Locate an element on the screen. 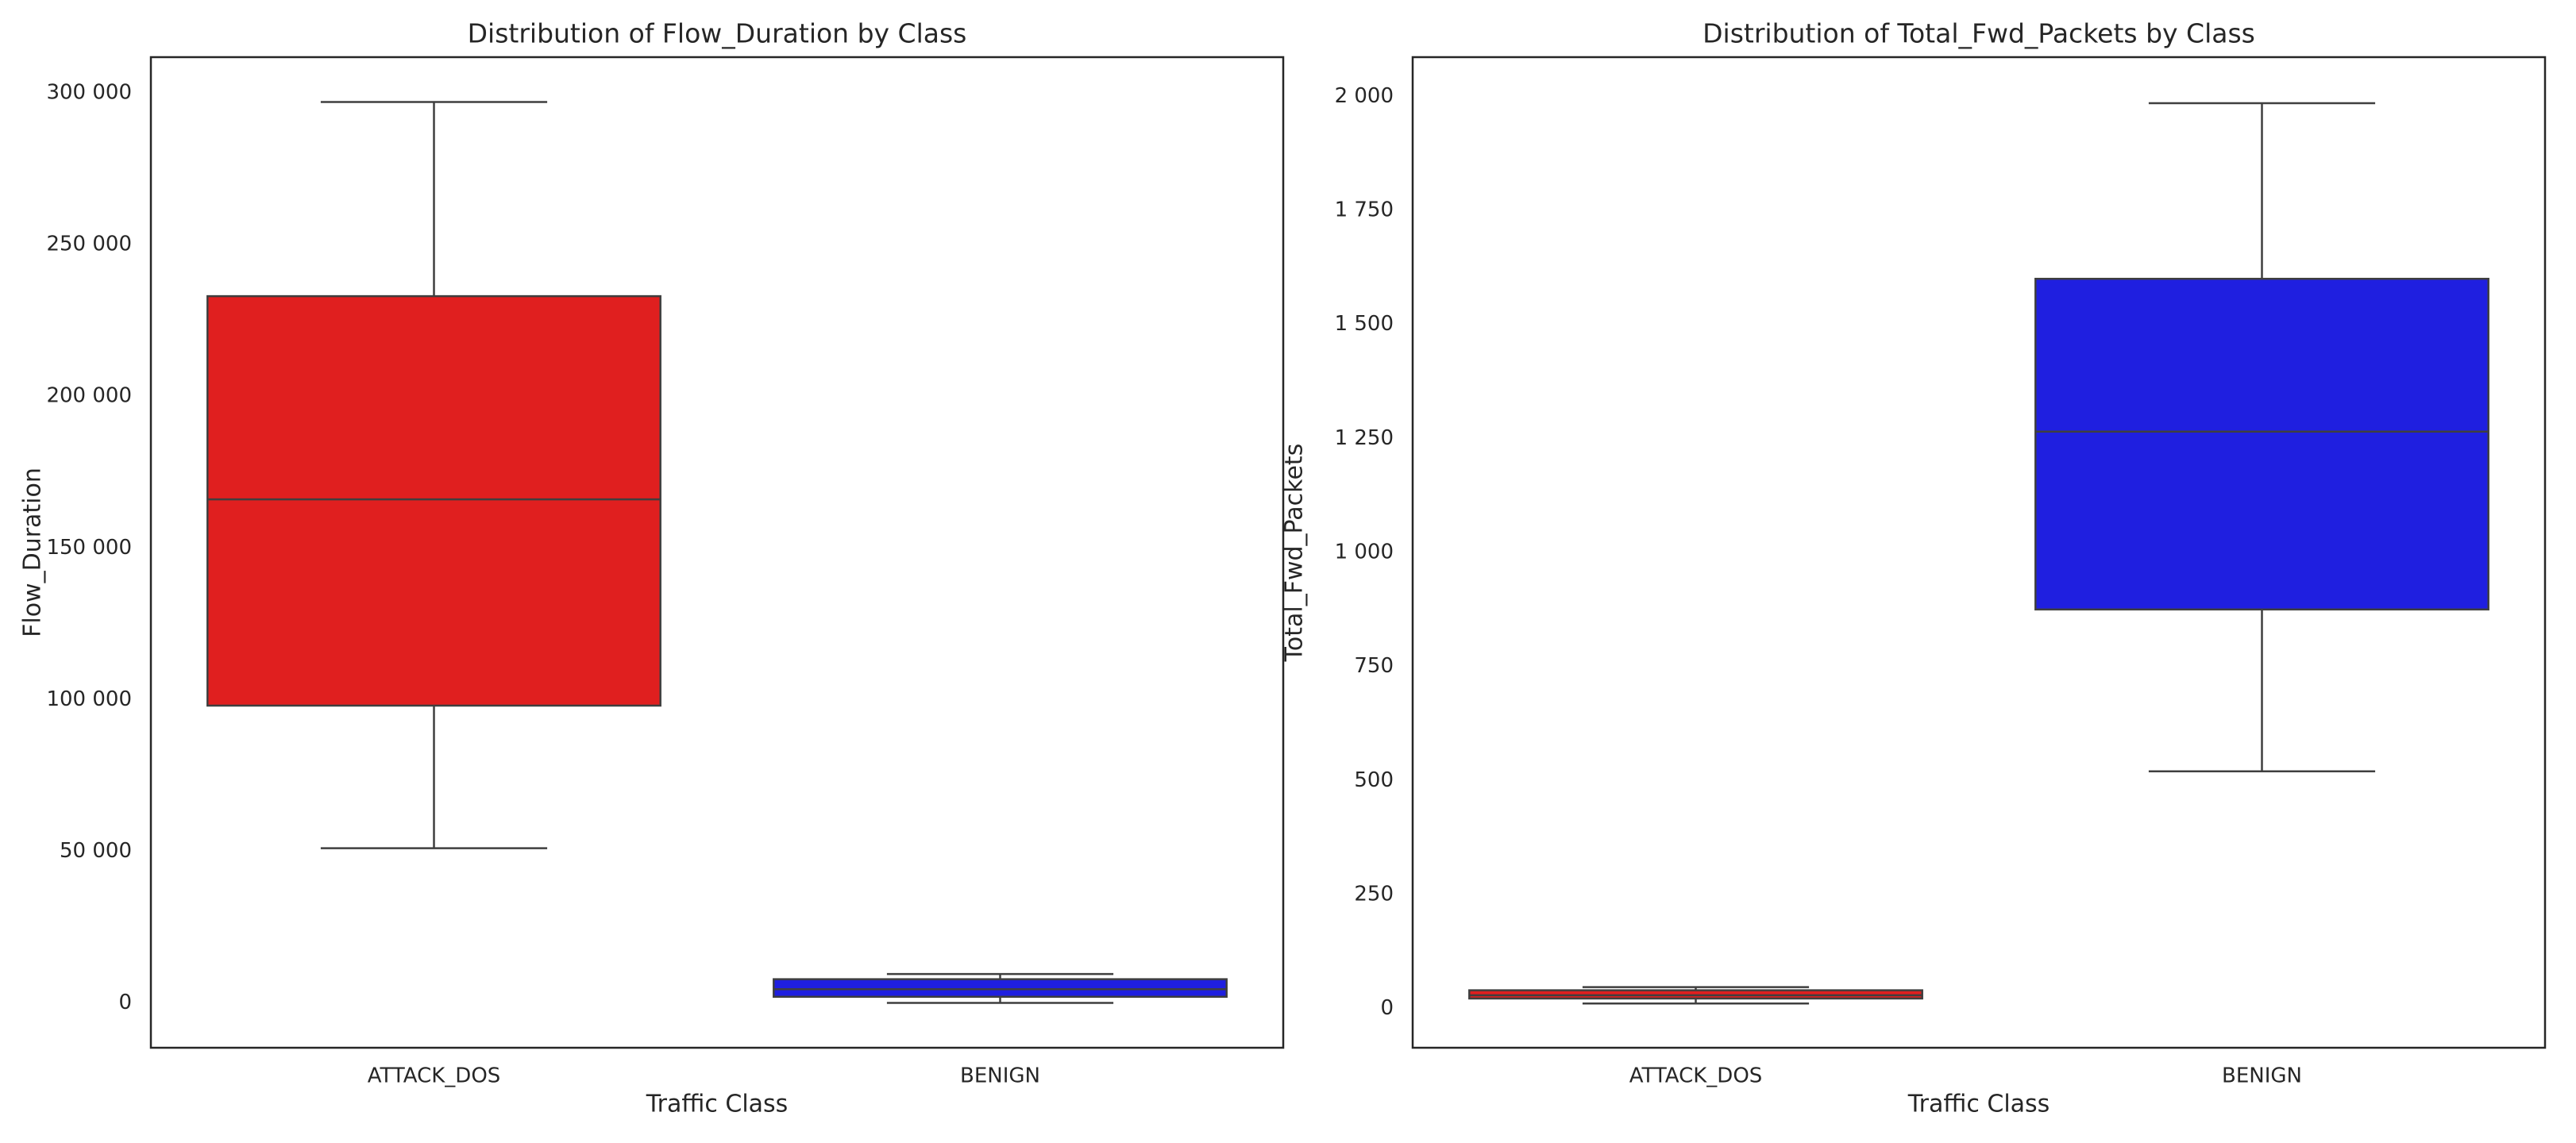 The height and width of the screenshot is (1143, 2576). y-tick-label: 1 500 is located at coordinates (1364, 324).